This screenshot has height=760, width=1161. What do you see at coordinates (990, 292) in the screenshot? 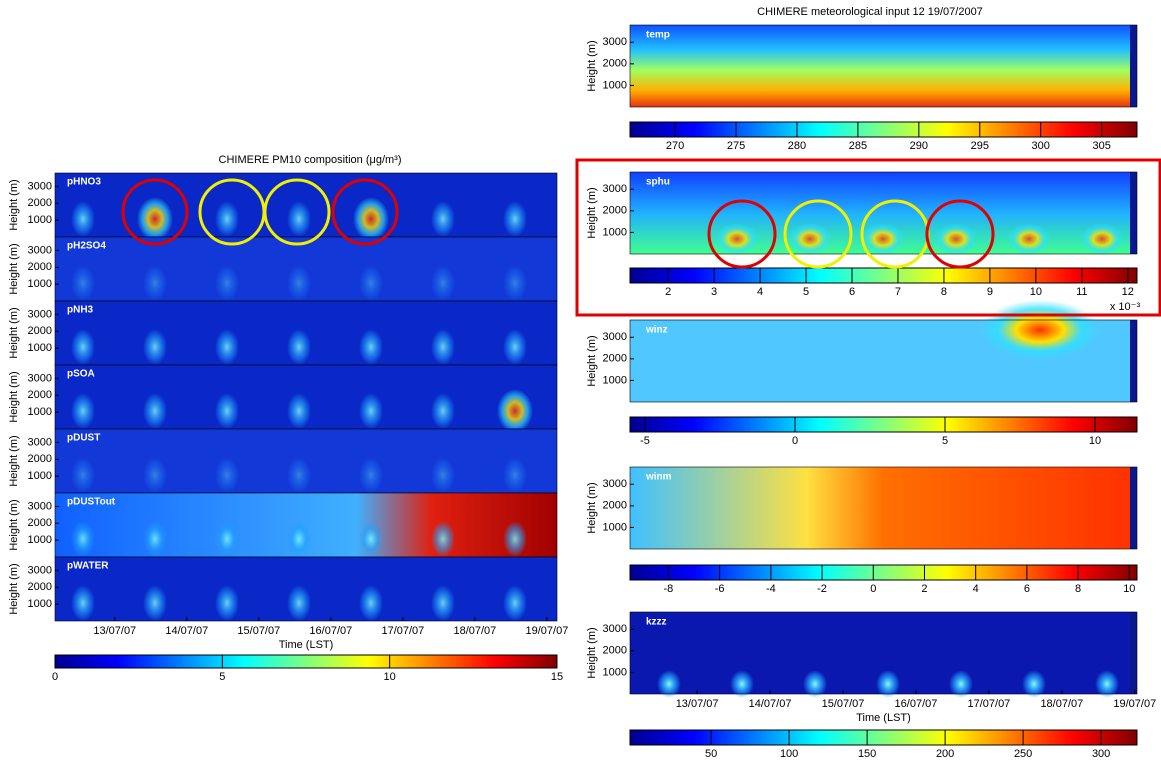
I see `colorbar-tick-label: 9` at bounding box center [990, 292].